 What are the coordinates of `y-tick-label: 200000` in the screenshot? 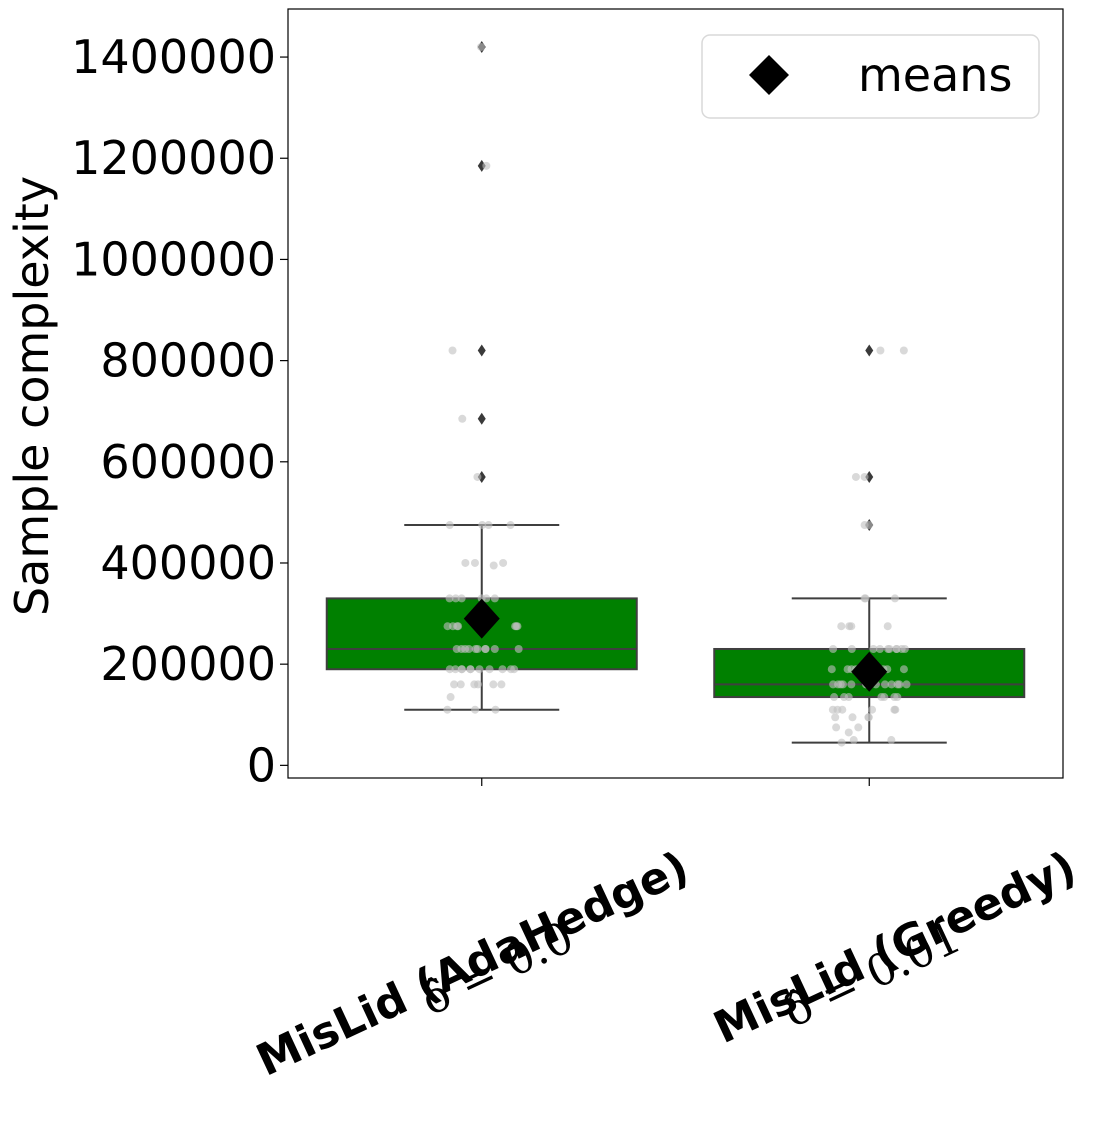 It's located at (188, 664).